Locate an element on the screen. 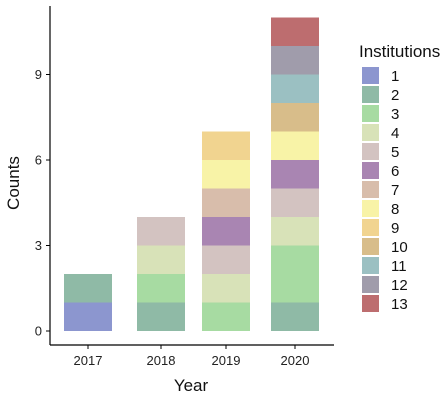 This screenshot has height=400, width=447. legend-title: Institutions is located at coordinates (399, 51).